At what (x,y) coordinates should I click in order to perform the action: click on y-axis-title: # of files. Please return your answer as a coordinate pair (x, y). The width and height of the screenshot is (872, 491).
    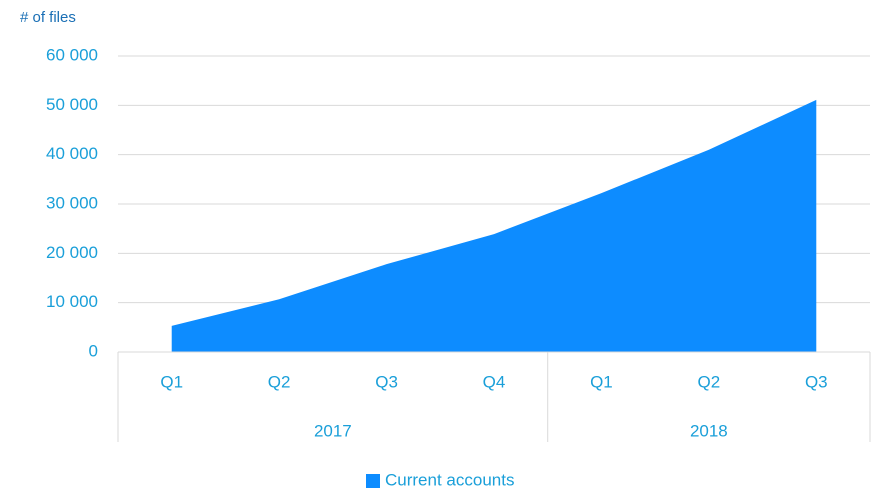
    Looking at the image, I should click on (48, 17).